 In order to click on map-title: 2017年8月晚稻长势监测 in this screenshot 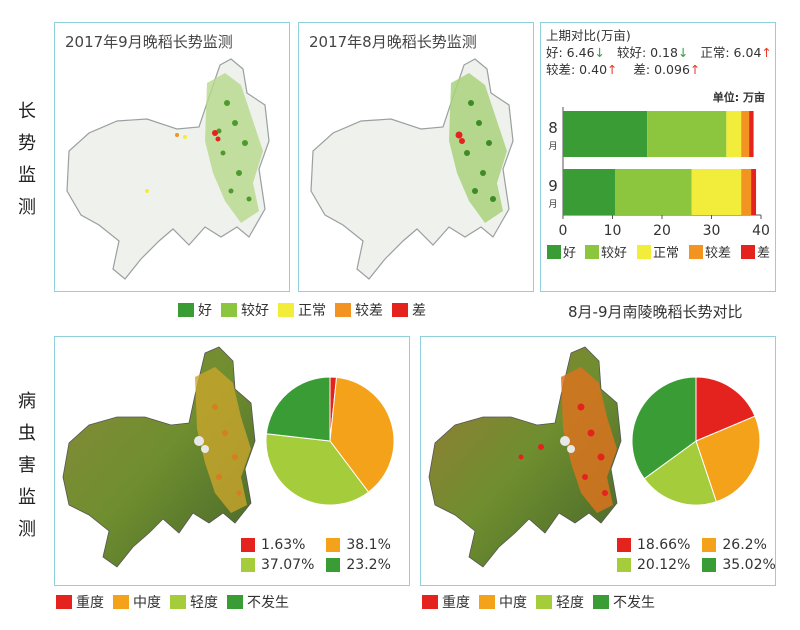, I will do `click(393, 42)`.